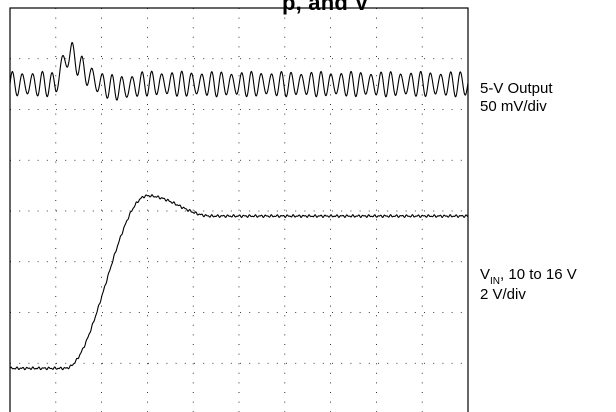 The height and width of the screenshot is (412, 616). Describe the element at coordinates (239, 71) in the screenshot. I see `output-trace` at that location.